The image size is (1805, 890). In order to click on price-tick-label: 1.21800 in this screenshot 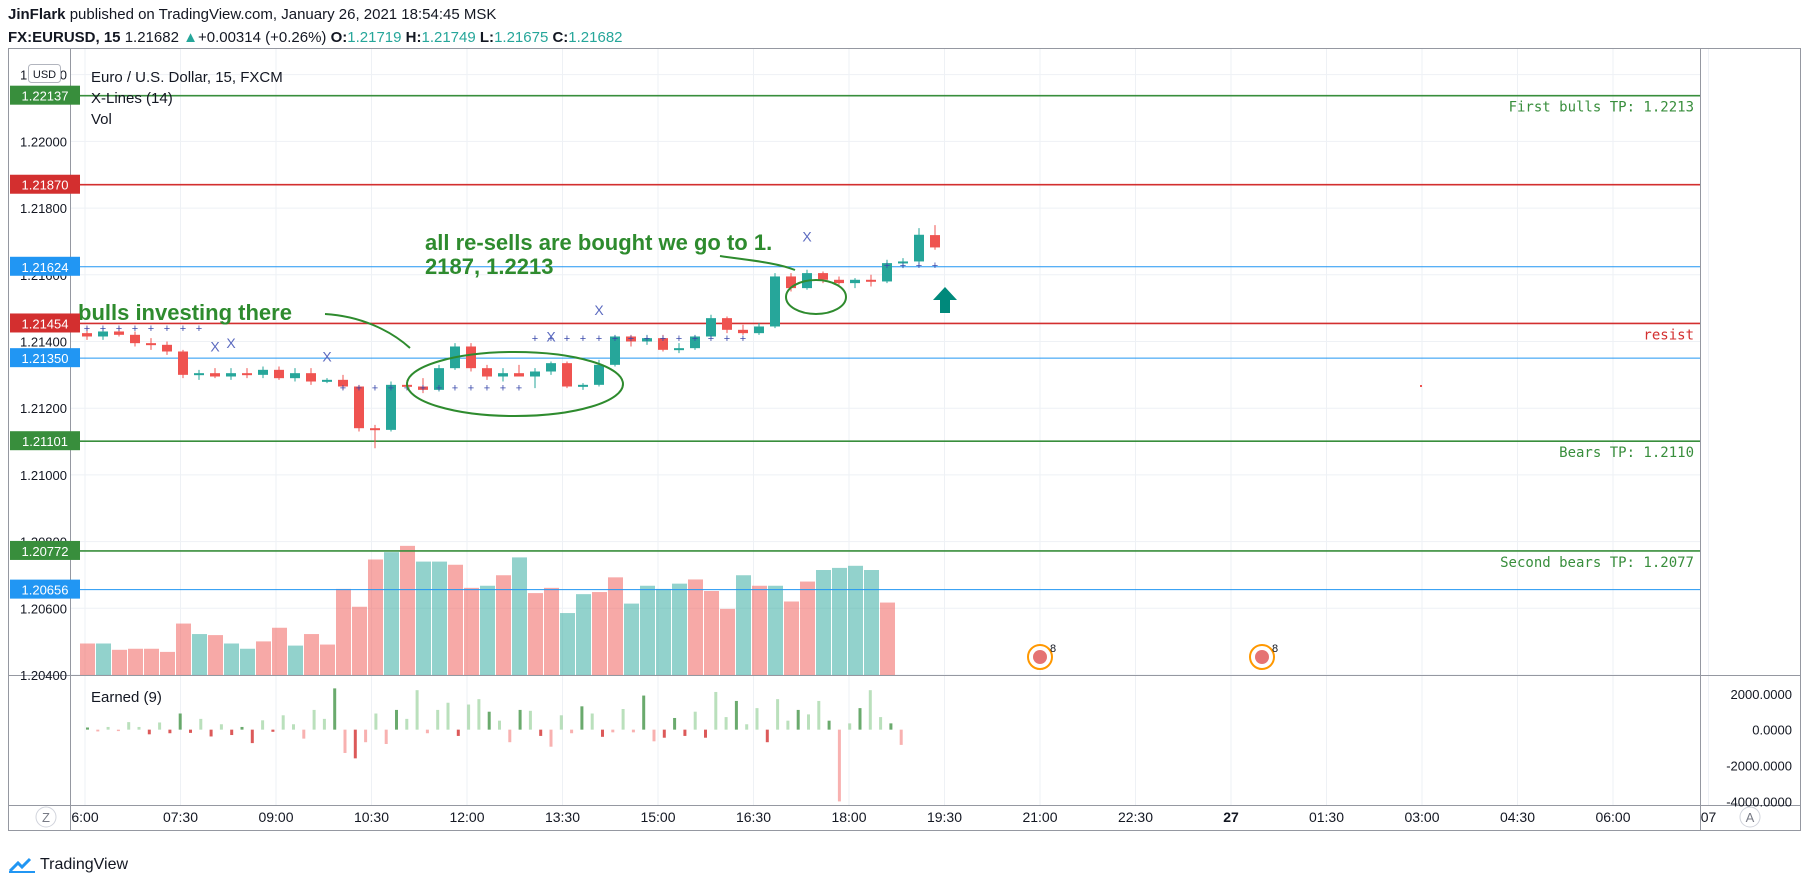, I will do `click(43, 208)`.